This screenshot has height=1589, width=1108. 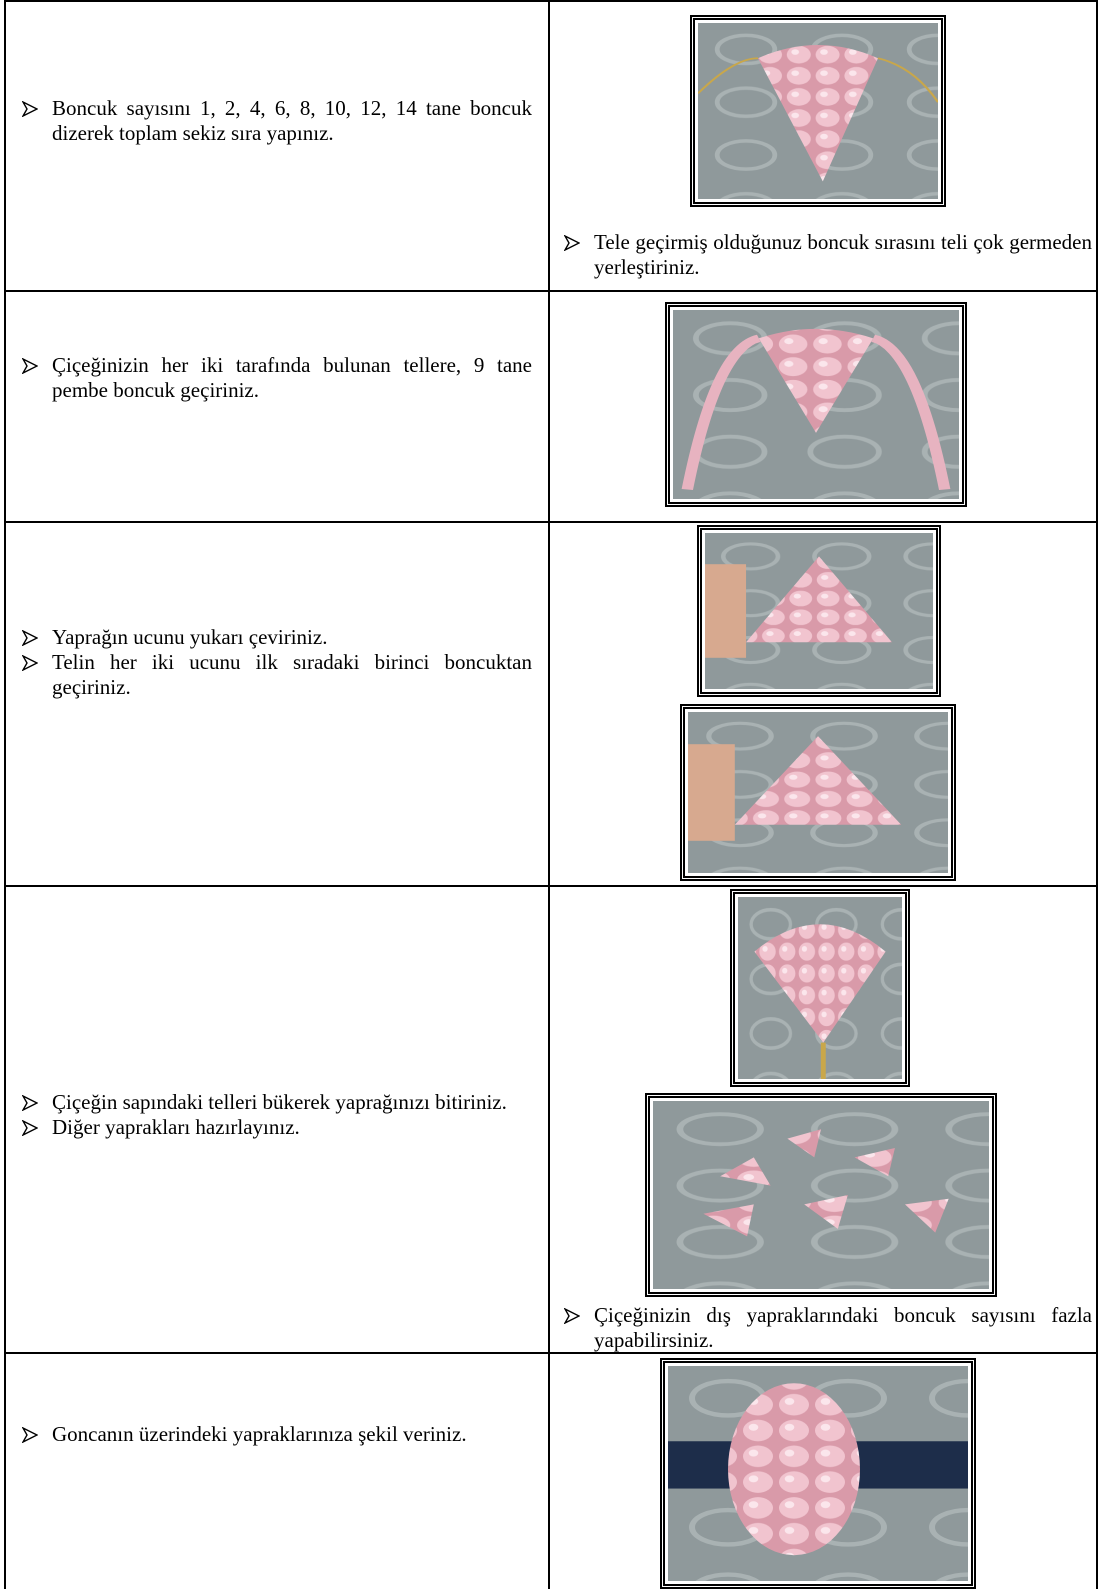 What do you see at coordinates (549, 794) in the screenshot?
I see `column-border` at bounding box center [549, 794].